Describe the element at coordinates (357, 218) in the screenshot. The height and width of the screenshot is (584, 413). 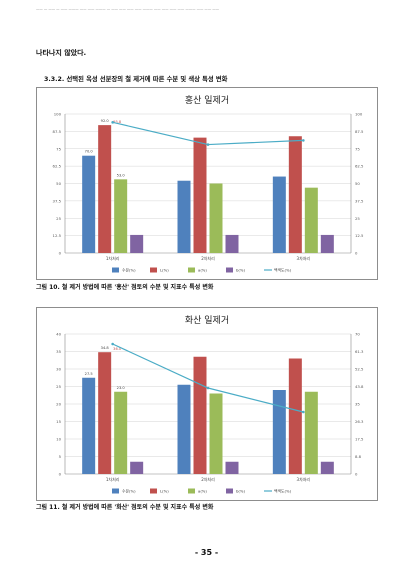
I see `y2-tick-label: 25` at that location.